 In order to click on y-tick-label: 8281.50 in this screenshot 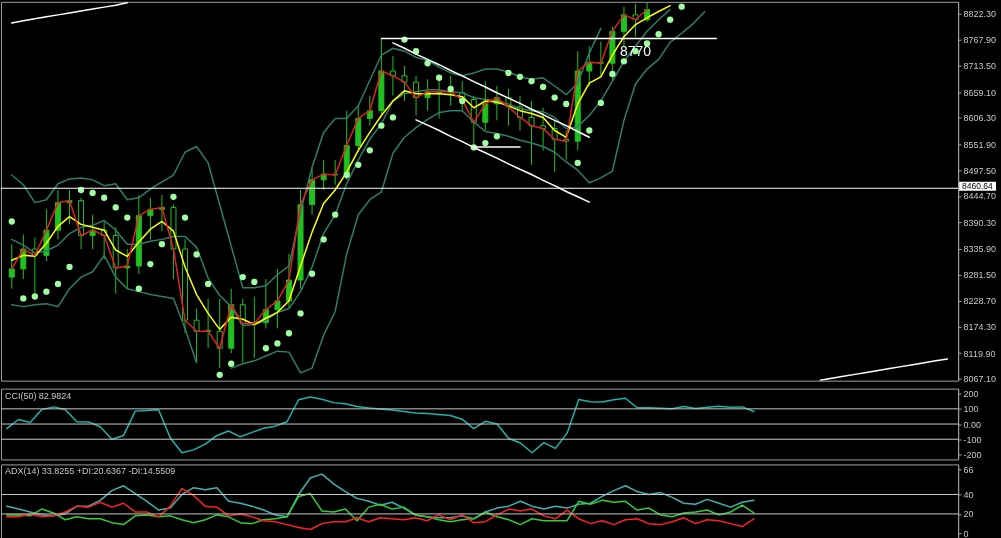, I will do `click(980, 275)`.